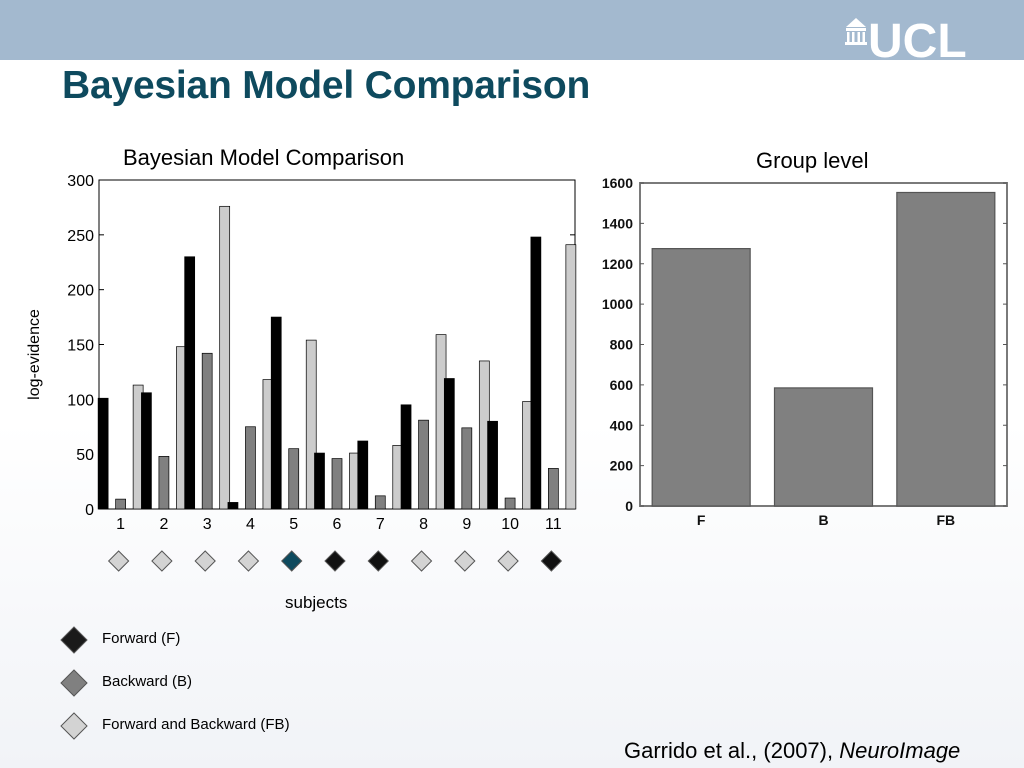 The width and height of the screenshot is (1024, 768). What do you see at coordinates (80, 400) in the screenshot?
I see `y-tick-label: 100` at bounding box center [80, 400].